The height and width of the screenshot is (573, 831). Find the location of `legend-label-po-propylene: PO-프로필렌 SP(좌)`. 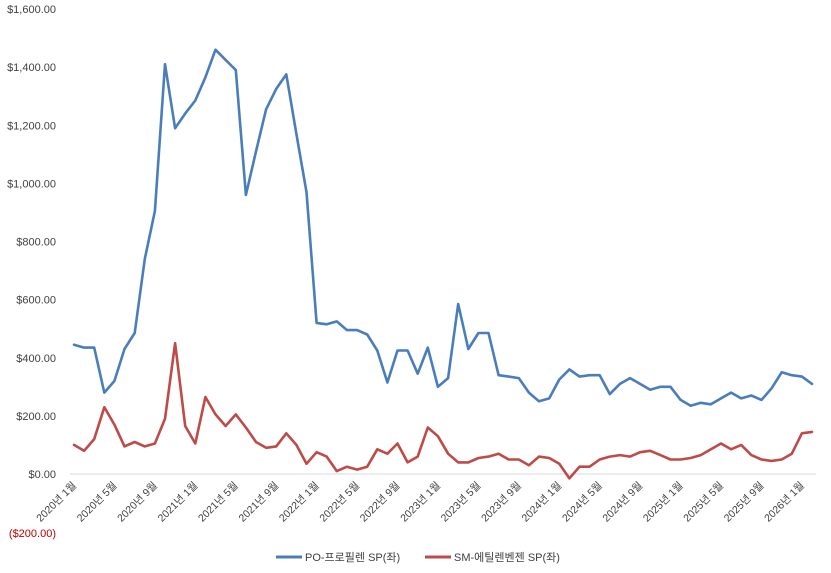

legend-label-po-propylene: PO-프로필렌 SP(좌) is located at coordinates (352, 557).